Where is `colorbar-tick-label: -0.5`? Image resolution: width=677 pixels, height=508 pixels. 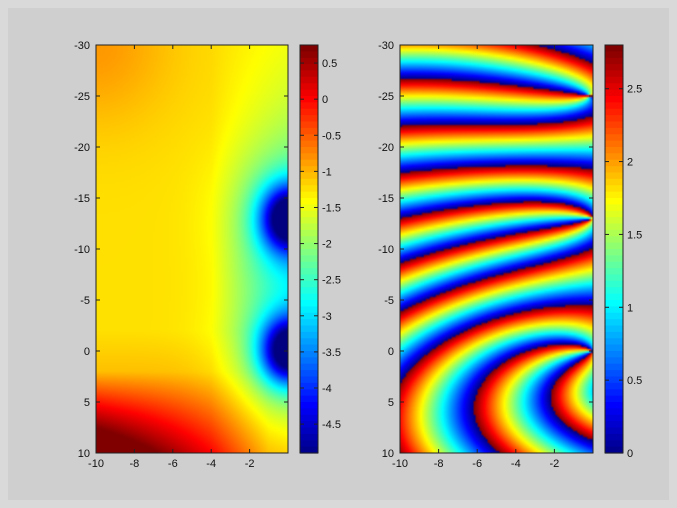 colorbar-tick-label: -0.5 is located at coordinates (331, 136).